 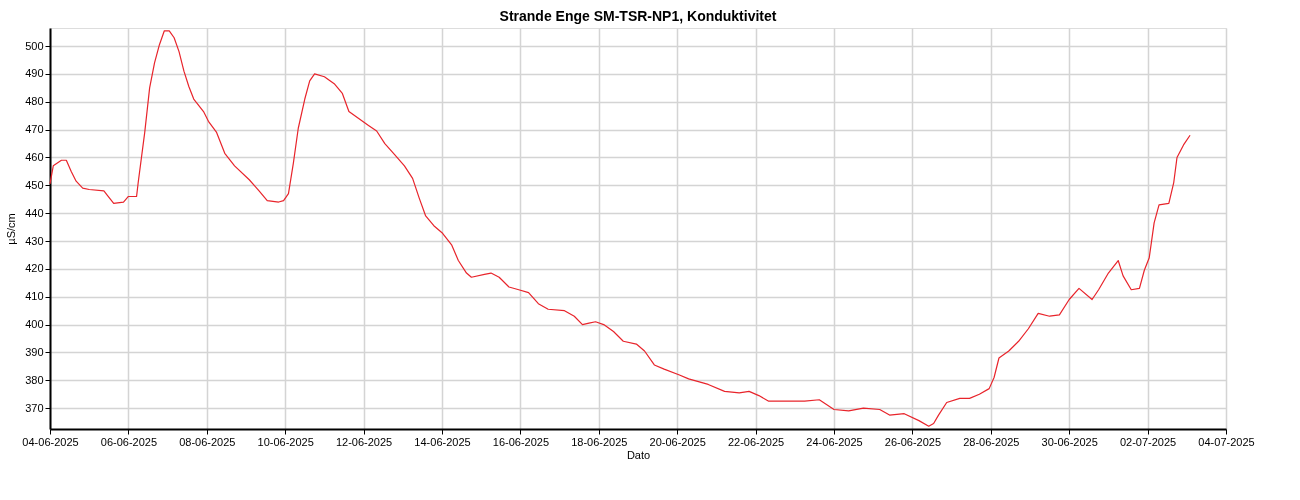 What do you see at coordinates (364, 441) in the screenshot?
I see `x-tick-label: 12-06-2025` at bounding box center [364, 441].